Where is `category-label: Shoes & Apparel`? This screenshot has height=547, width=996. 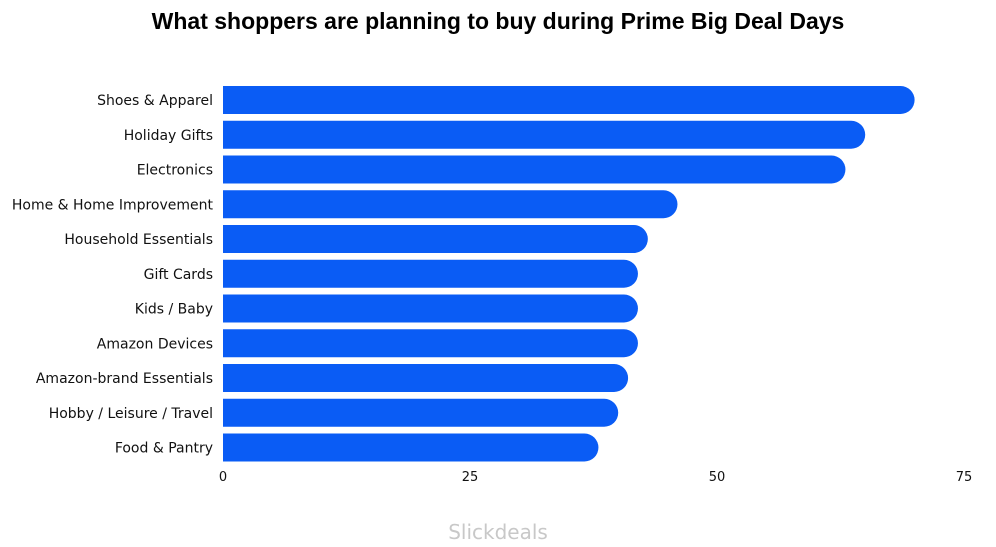
category-label: Shoes & Apparel is located at coordinates (155, 101).